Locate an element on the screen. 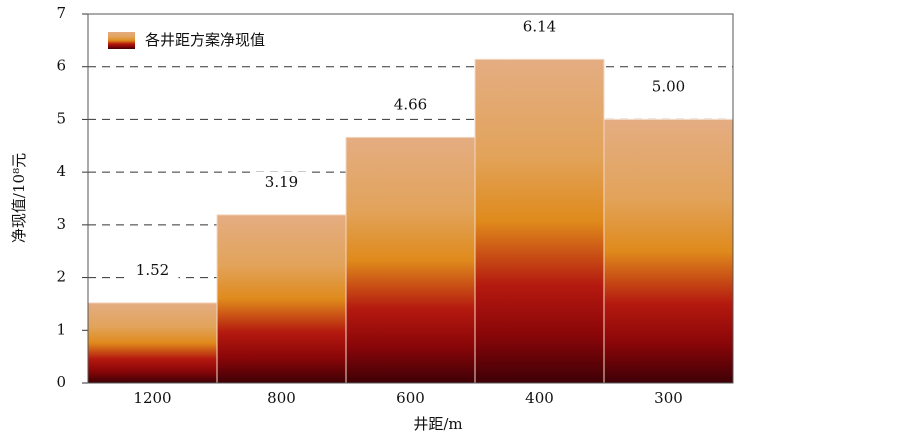 The height and width of the screenshot is (438, 903). x-tick-label: 1200 is located at coordinates (152, 398).